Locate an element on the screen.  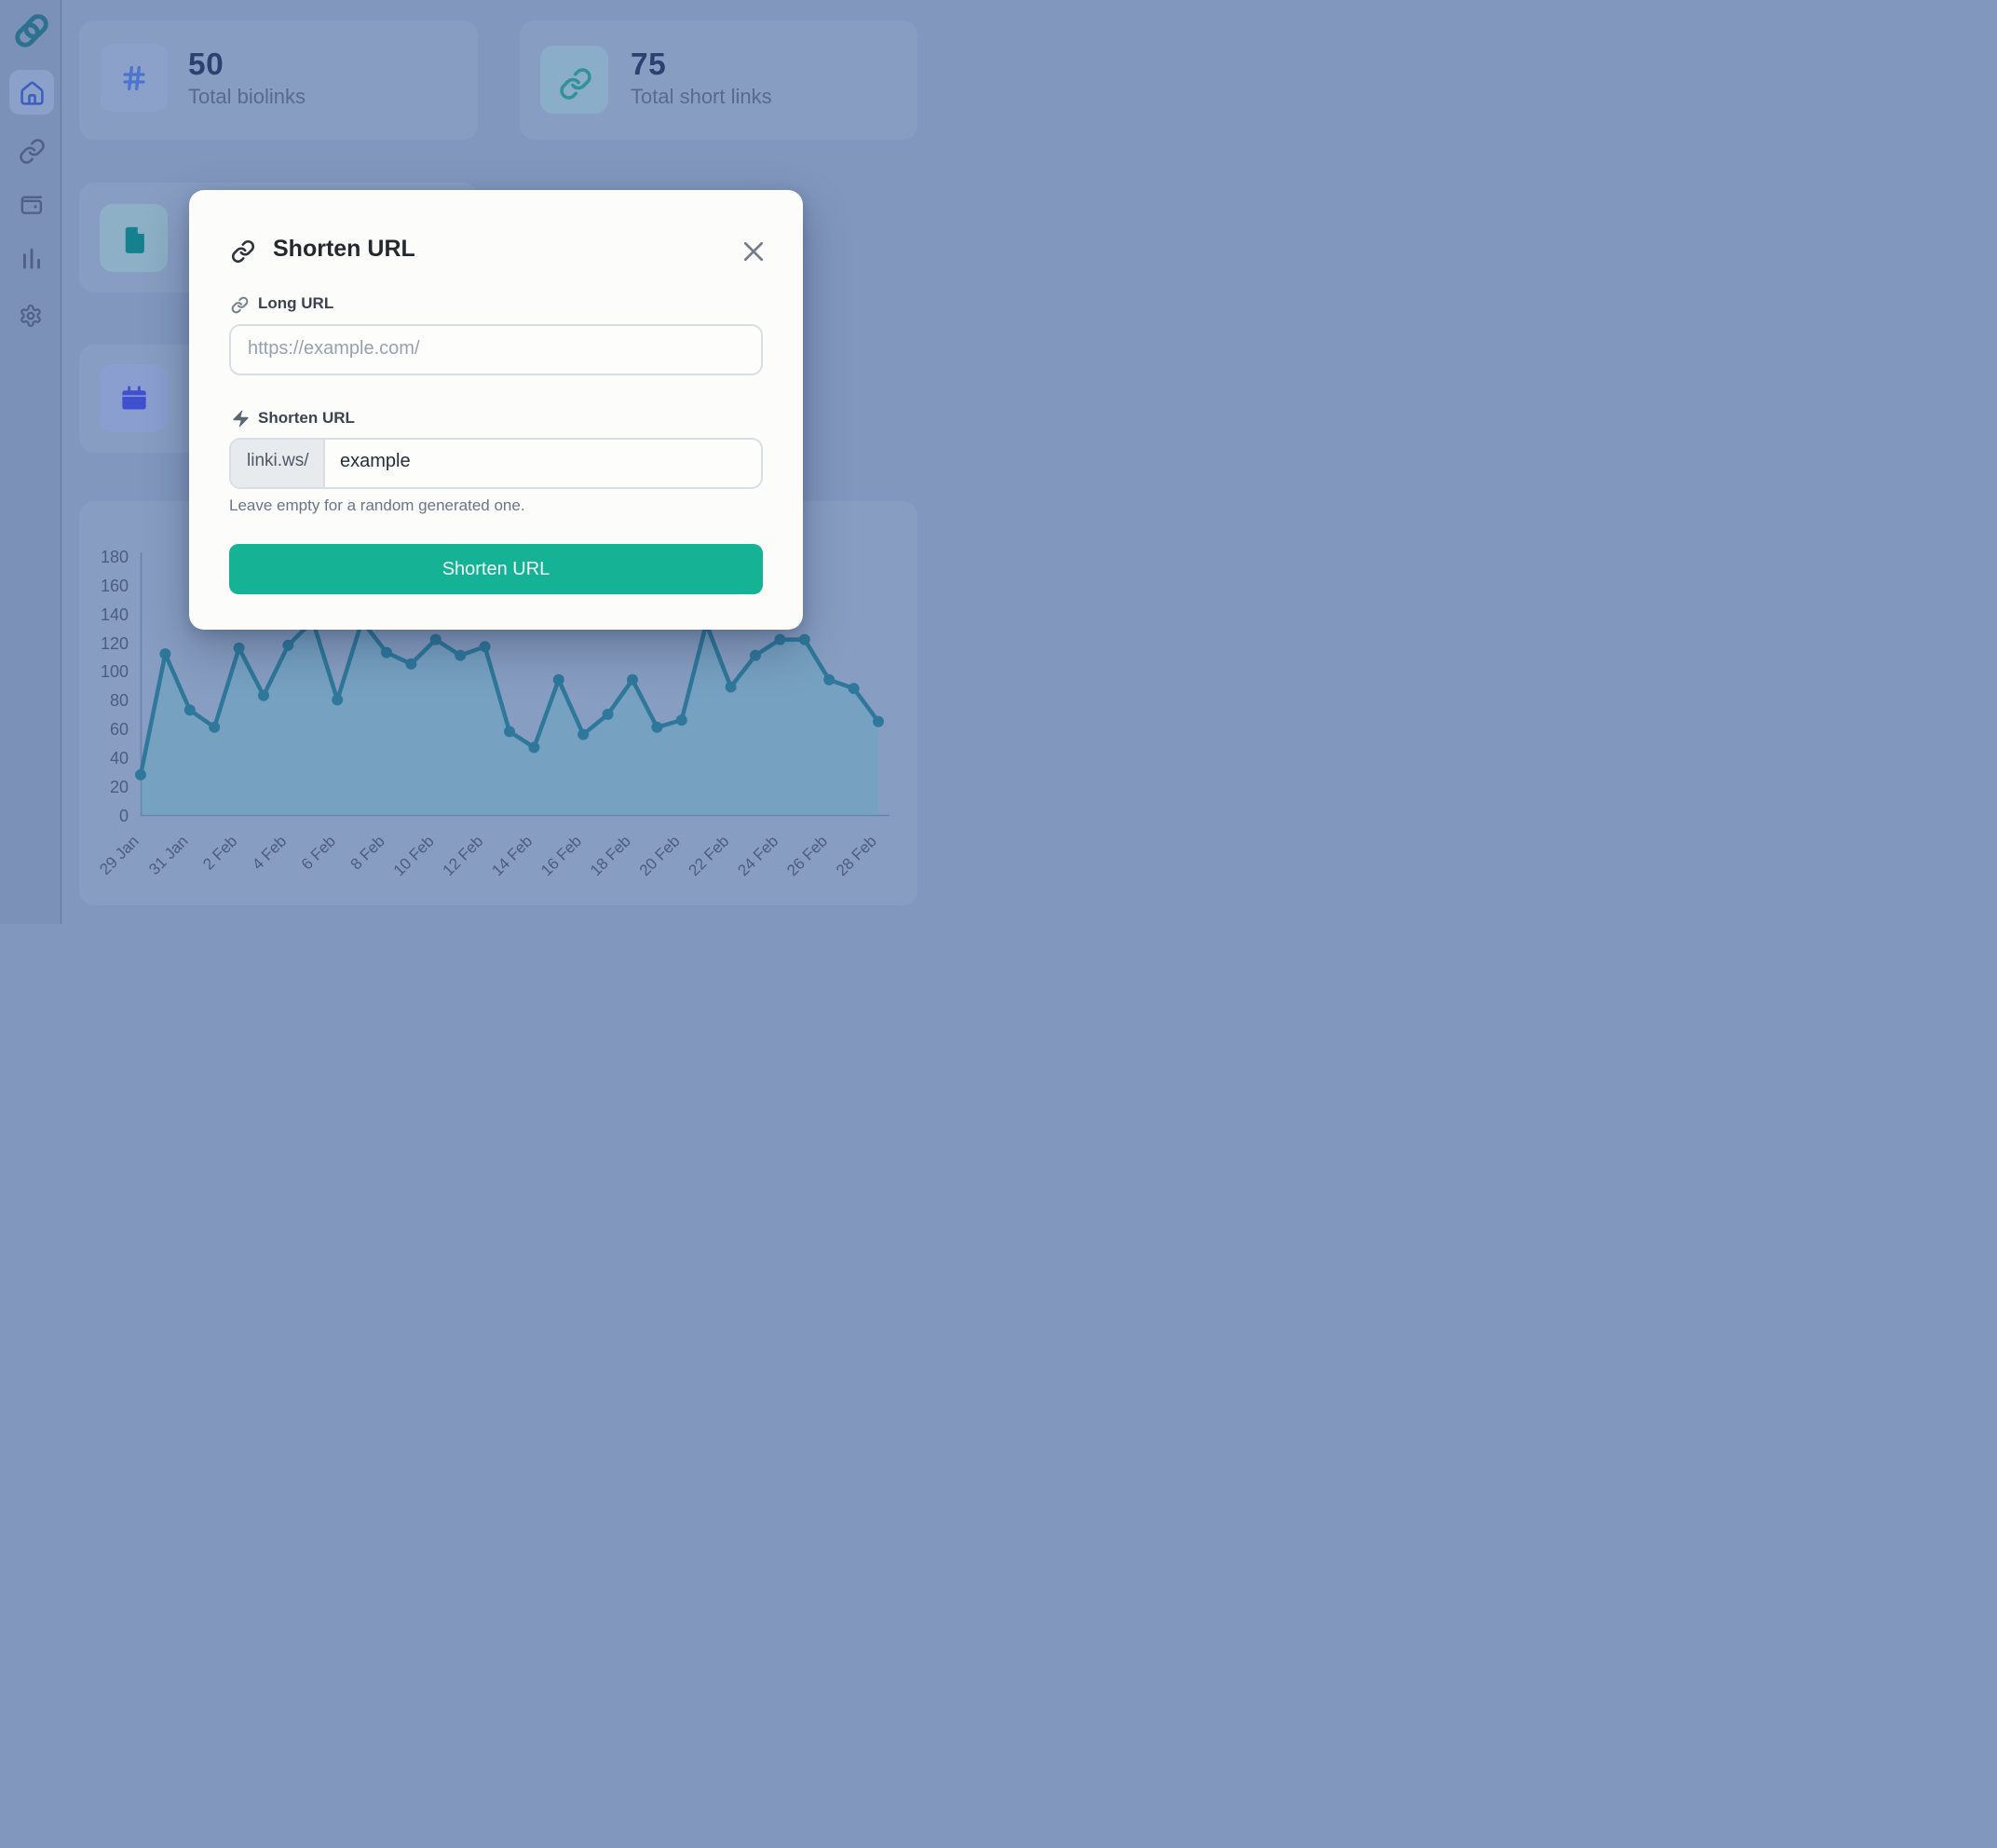
svg-text: 16 Feb is located at coordinates (561, 855).